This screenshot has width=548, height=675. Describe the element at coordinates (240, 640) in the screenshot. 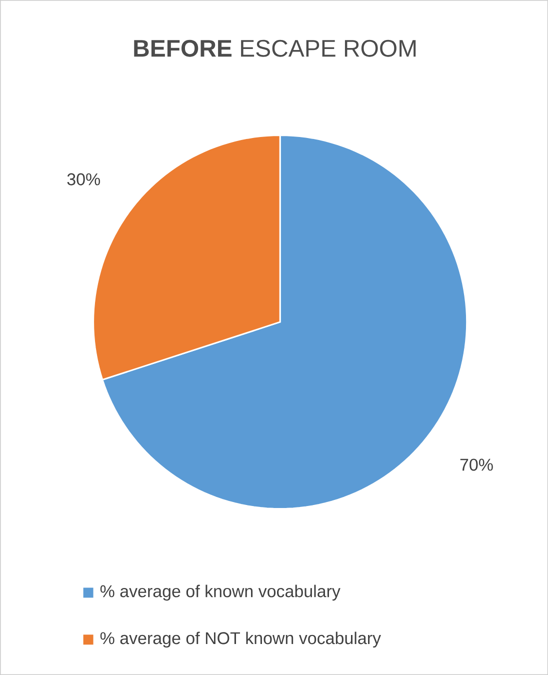

I see `legend-label: % average of NOT known vocabulary` at that location.